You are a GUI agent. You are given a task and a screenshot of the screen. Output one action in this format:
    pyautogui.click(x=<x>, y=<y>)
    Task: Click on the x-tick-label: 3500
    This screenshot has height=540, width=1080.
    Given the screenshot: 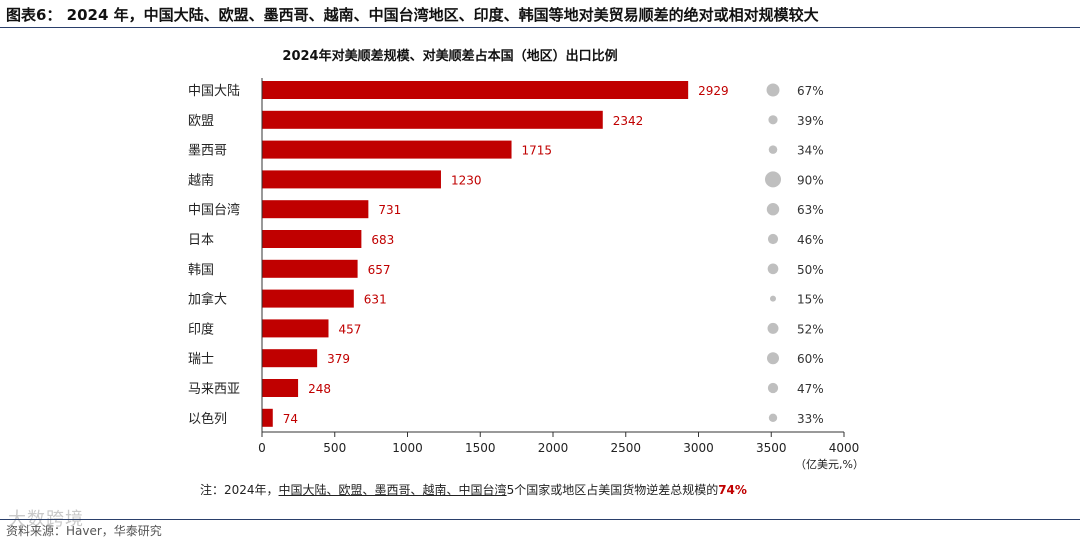 What is the action you would take?
    pyautogui.click(x=771, y=448)
    